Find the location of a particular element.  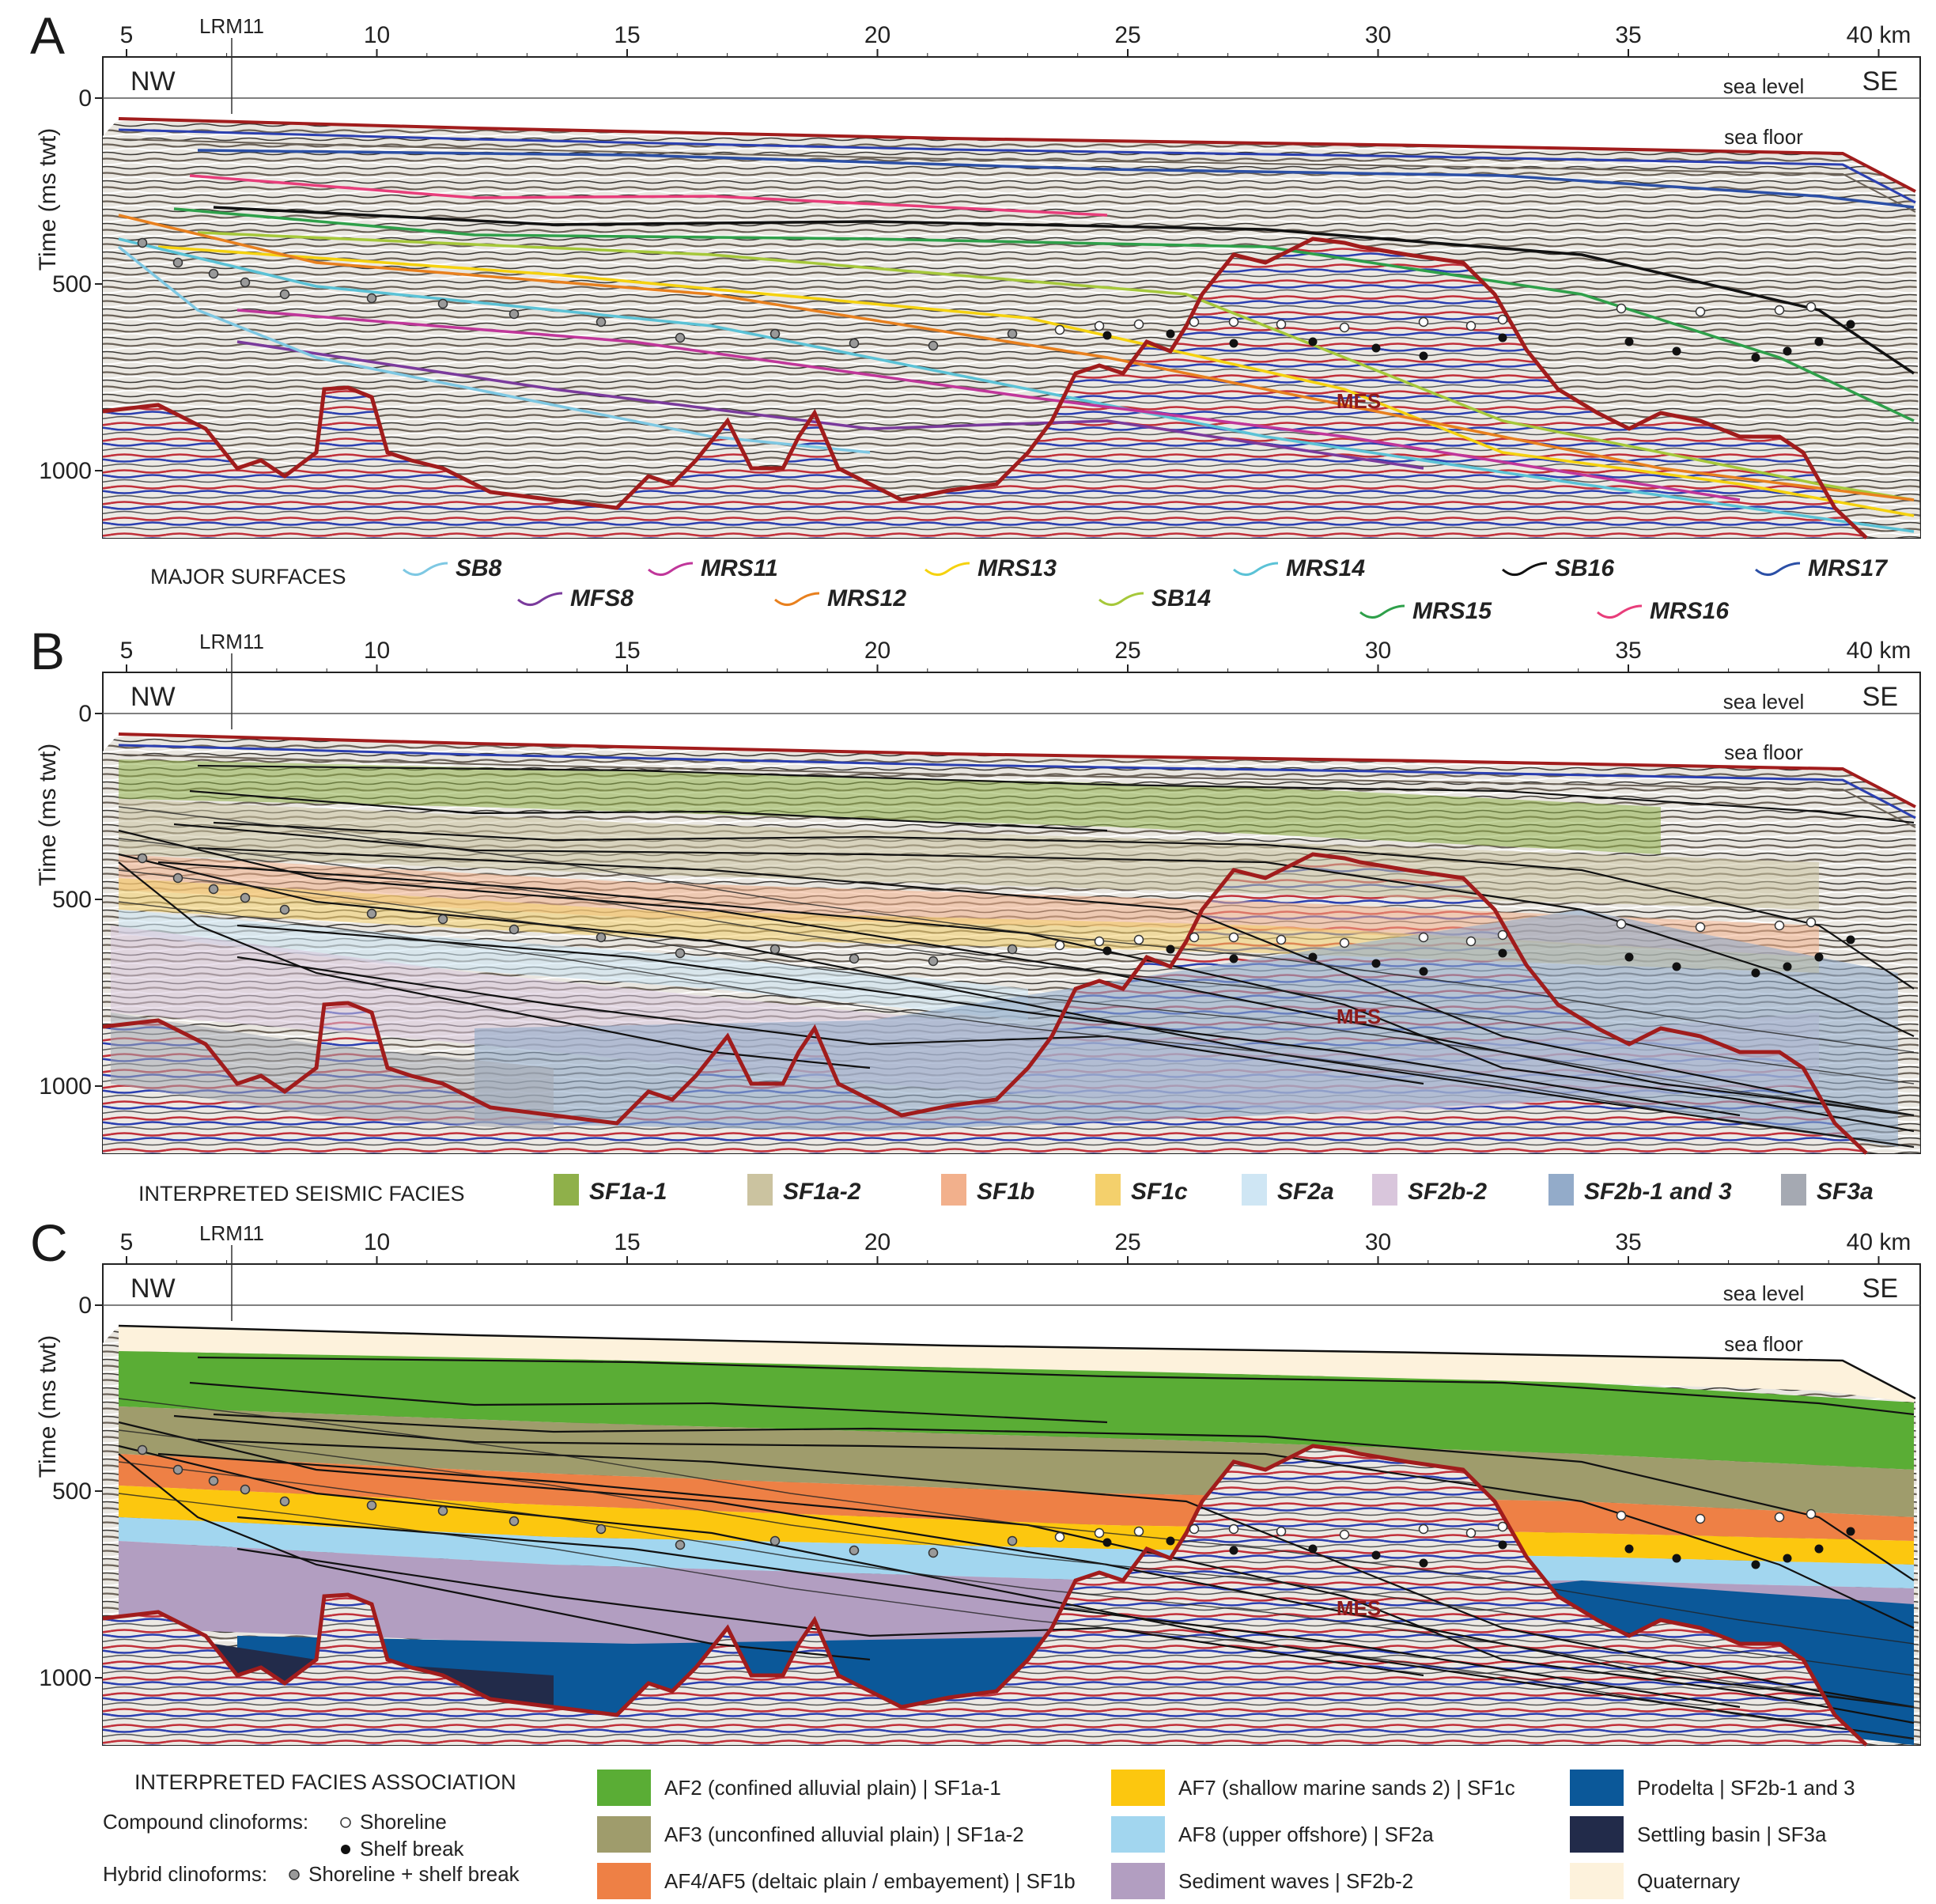

facies-association-band is located at coordinates (1016, 1608).